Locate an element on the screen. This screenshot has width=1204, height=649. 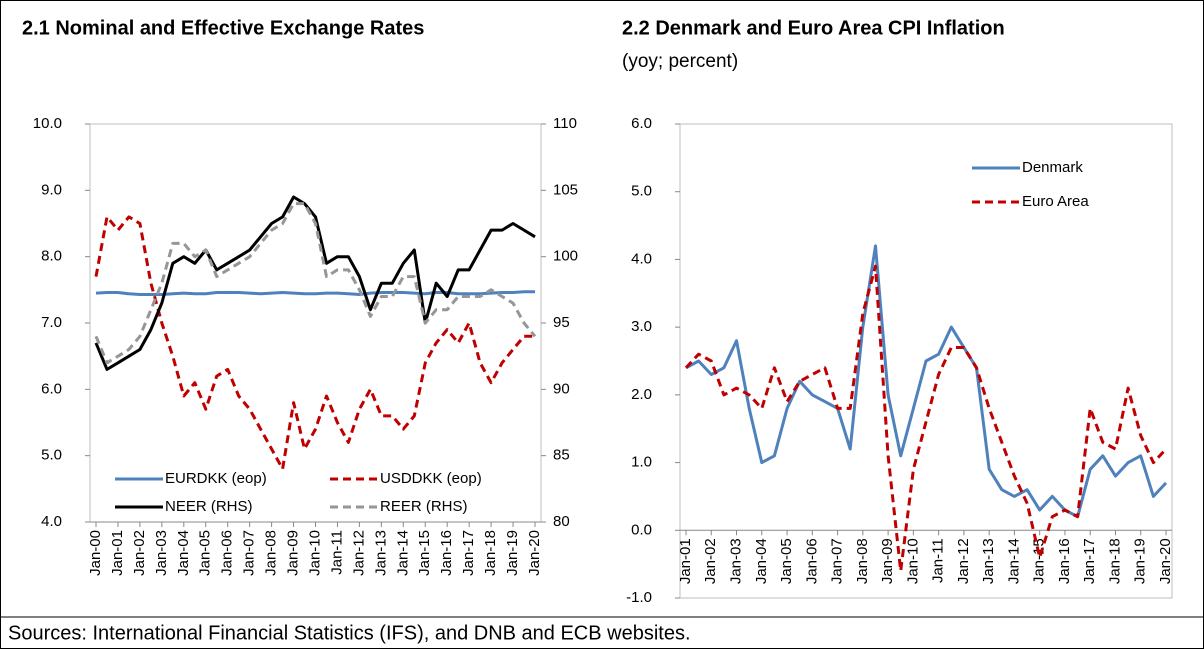
y-tick-label: 7.0 is located at coordinates (51, 322).